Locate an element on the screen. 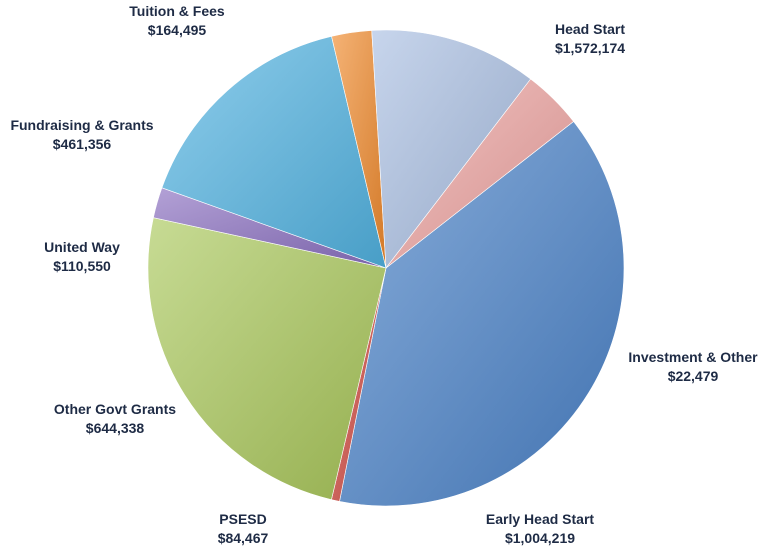  slice-value-psesd: $84,467 is located at coordinates (243, 538).